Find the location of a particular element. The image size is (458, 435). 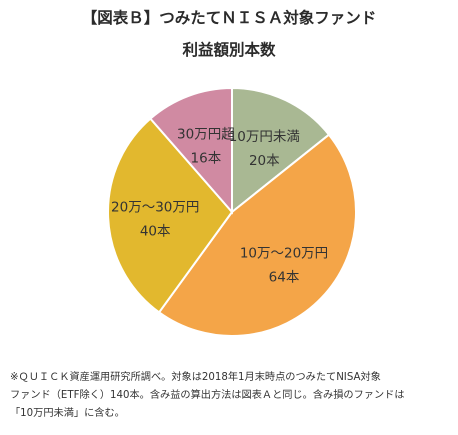

footnote-line-3: 「10万円未満」に含む。 is located at coordinates (67, 413).